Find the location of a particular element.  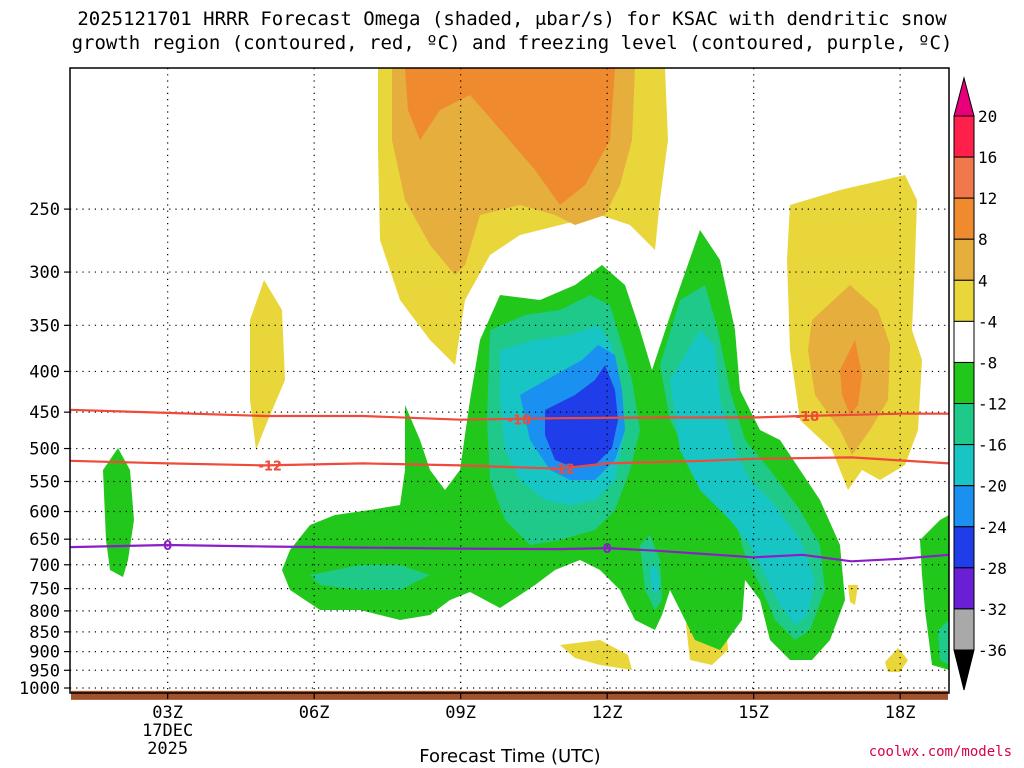

y-tick-label: 300 is located at coordinates (44, 273).